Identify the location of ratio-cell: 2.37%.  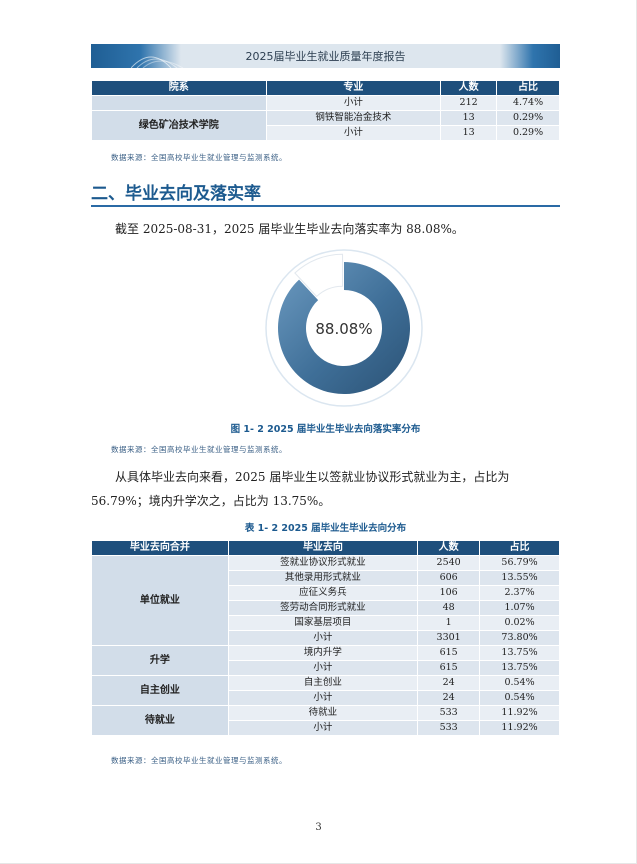
(519, 593).